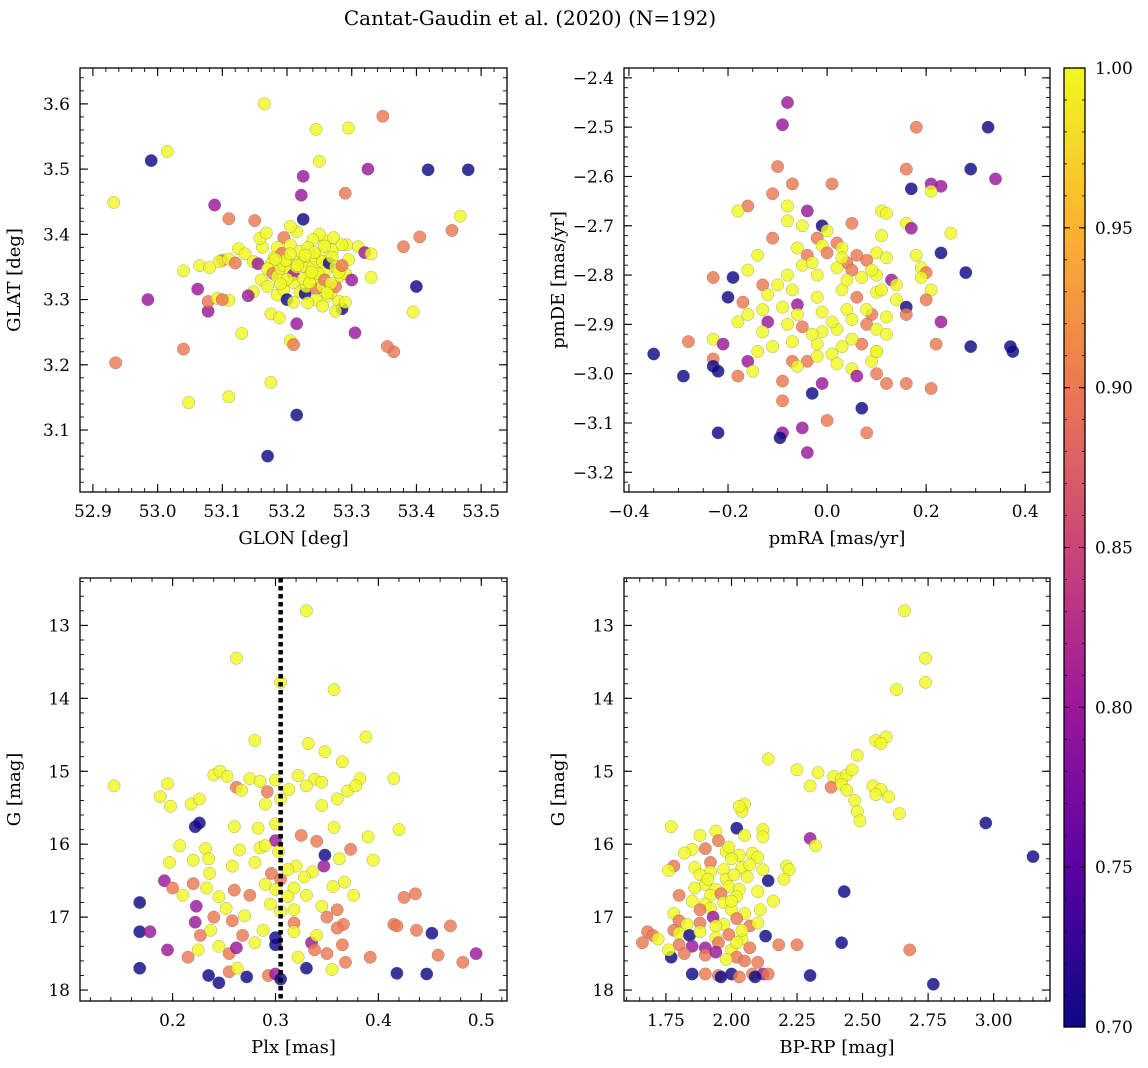 The width and height of the screenshot is (1148, 1068). Describe the element at coordinates (1114, 1028) in the screenshot. I see `colorbar-tick-label: 0.70` at that location.